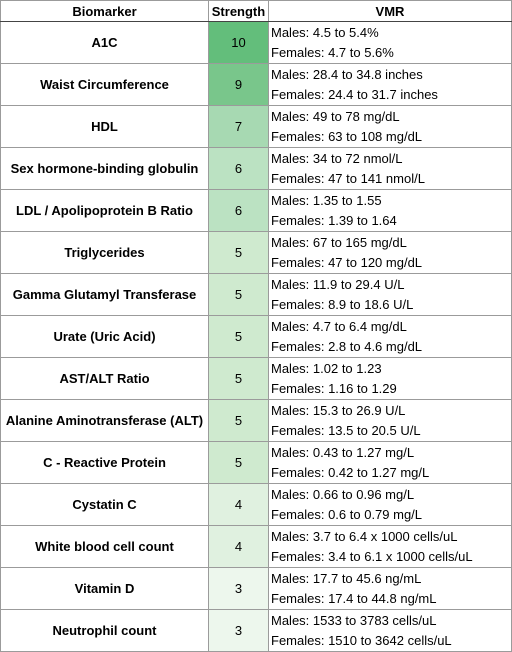  I want to click on biomarker-cell: A1C, so click(104, 42).